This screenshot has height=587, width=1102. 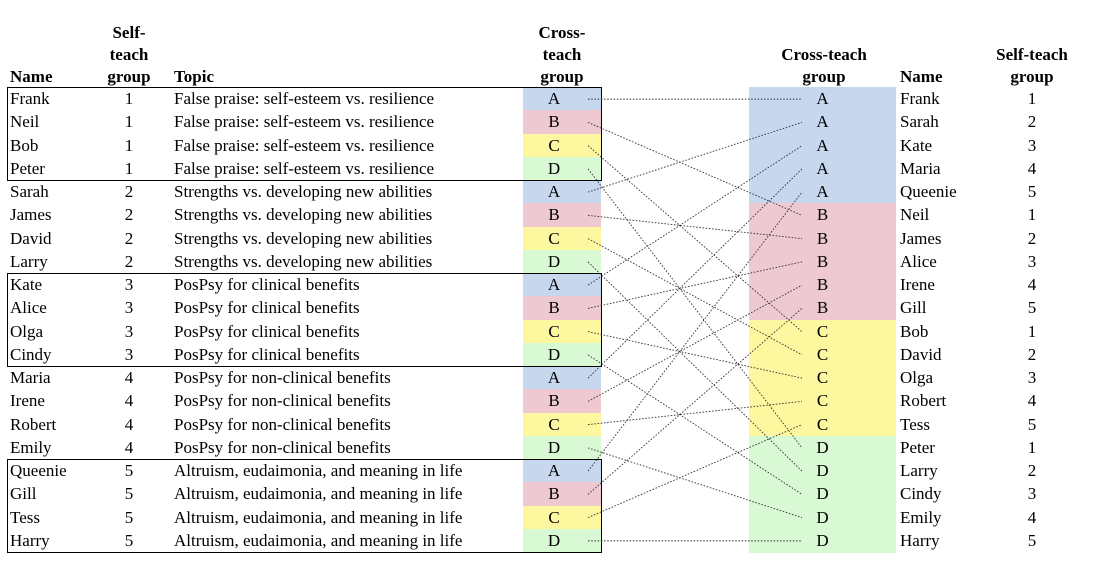 What do you see at coordinates (919, 470) in the screenshot?
I see `right-row-name: Larry` at bounding box center [919, 470].